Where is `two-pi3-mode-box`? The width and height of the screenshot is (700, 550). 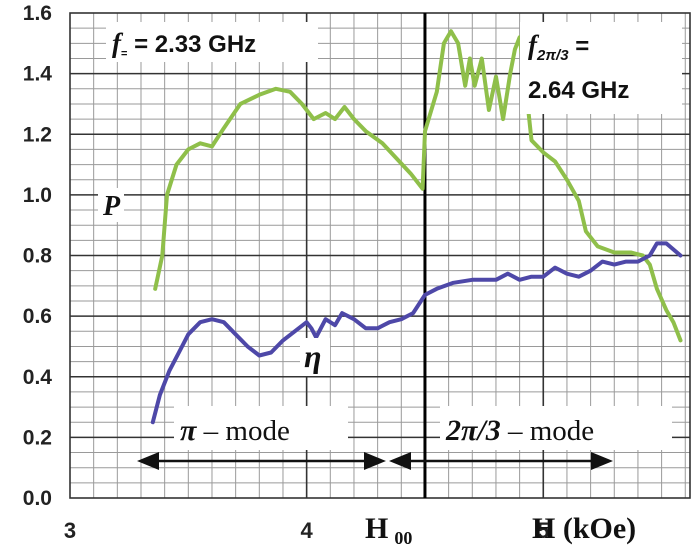 two-pi3-mode-box is located at coordinates (556, 428).